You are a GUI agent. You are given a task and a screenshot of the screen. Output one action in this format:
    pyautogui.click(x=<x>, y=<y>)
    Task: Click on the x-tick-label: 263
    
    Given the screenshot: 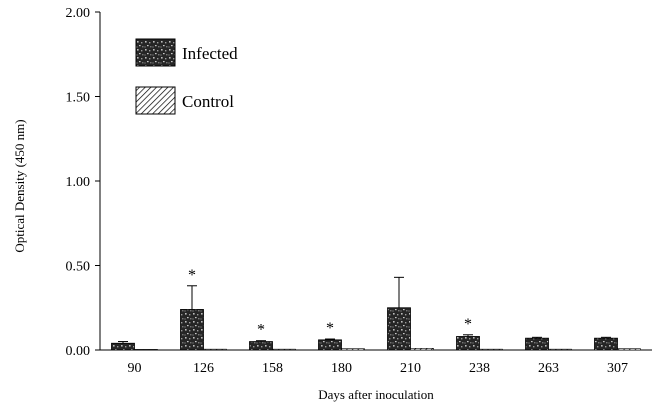 What is the action you would take?
    pyautogui.click(x=548, y=368)
    